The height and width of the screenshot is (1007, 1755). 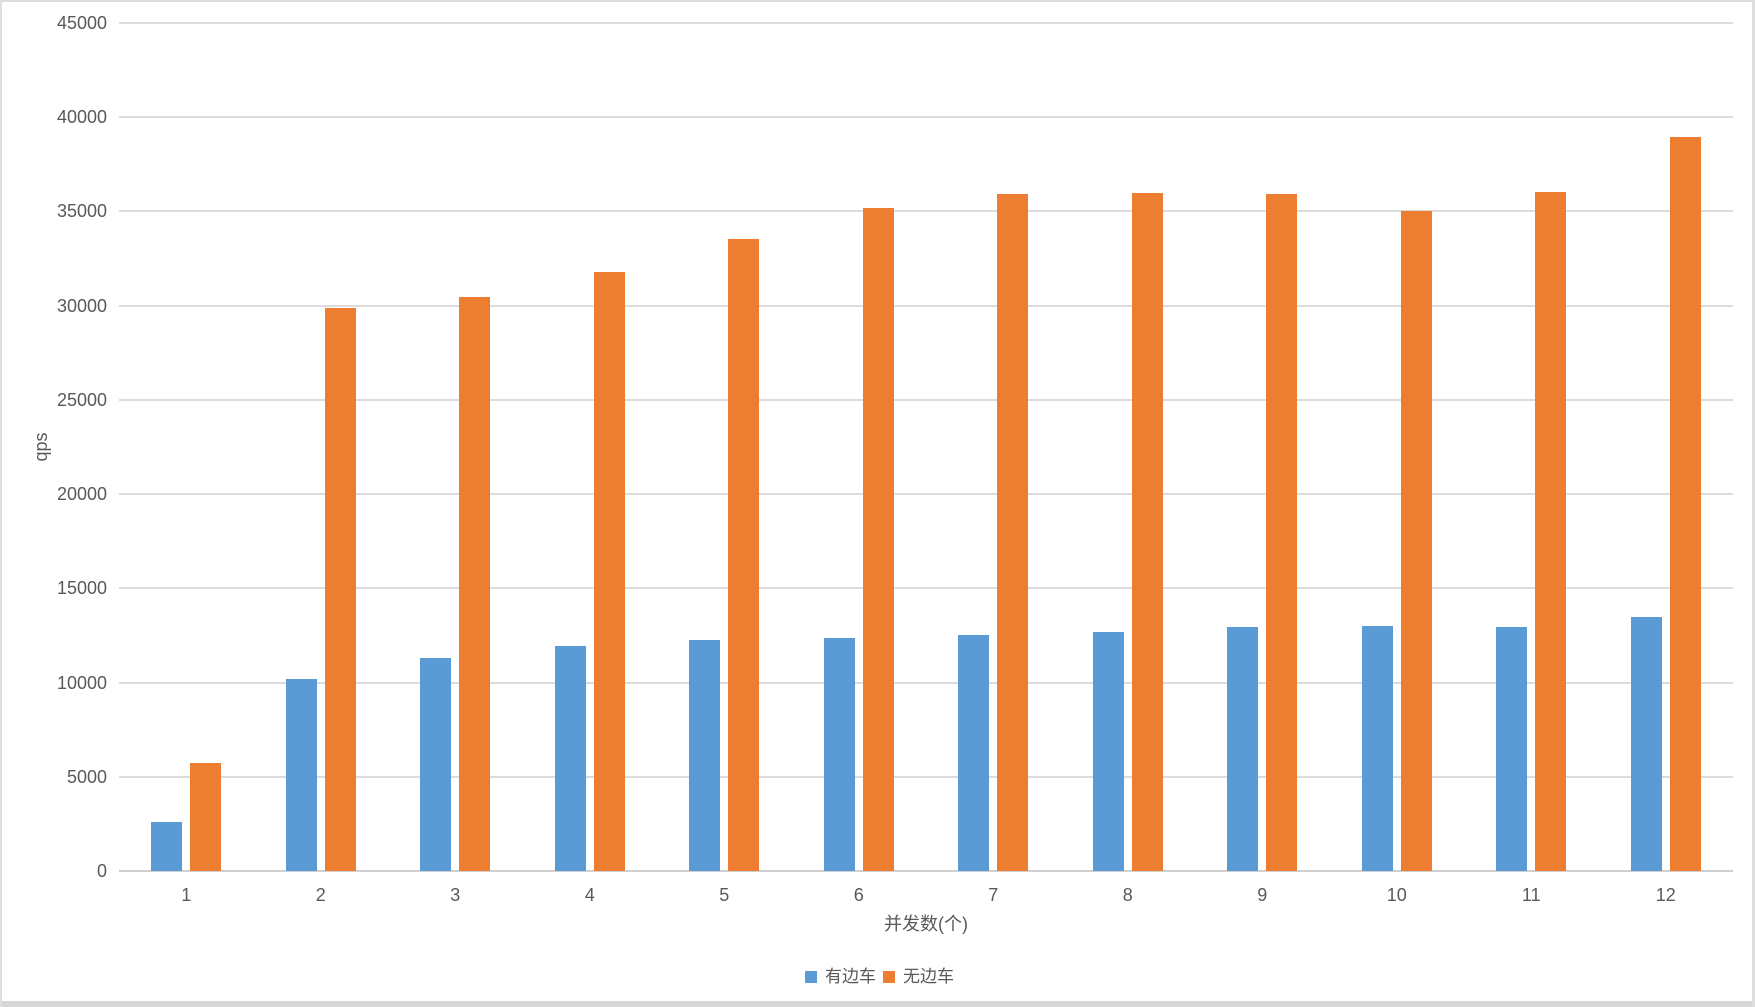 I want to click on x-tick-label: 11, so click(x=1531, y=895).